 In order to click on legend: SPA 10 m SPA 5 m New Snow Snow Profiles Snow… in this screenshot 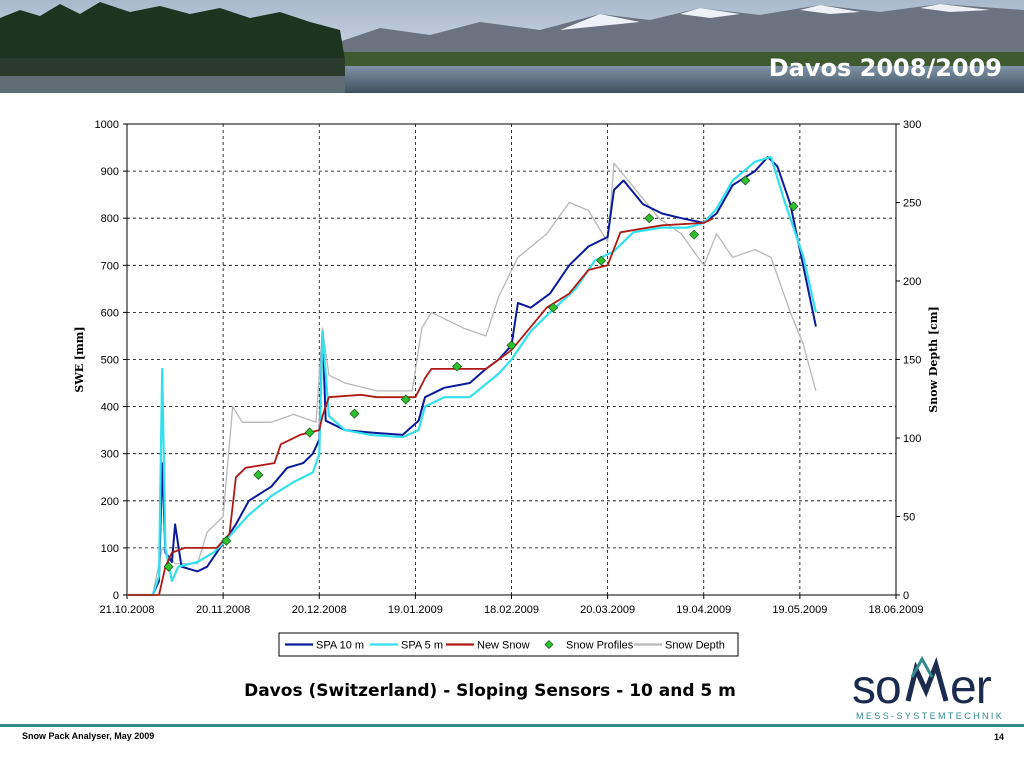, I will do `click(508, 644)`.